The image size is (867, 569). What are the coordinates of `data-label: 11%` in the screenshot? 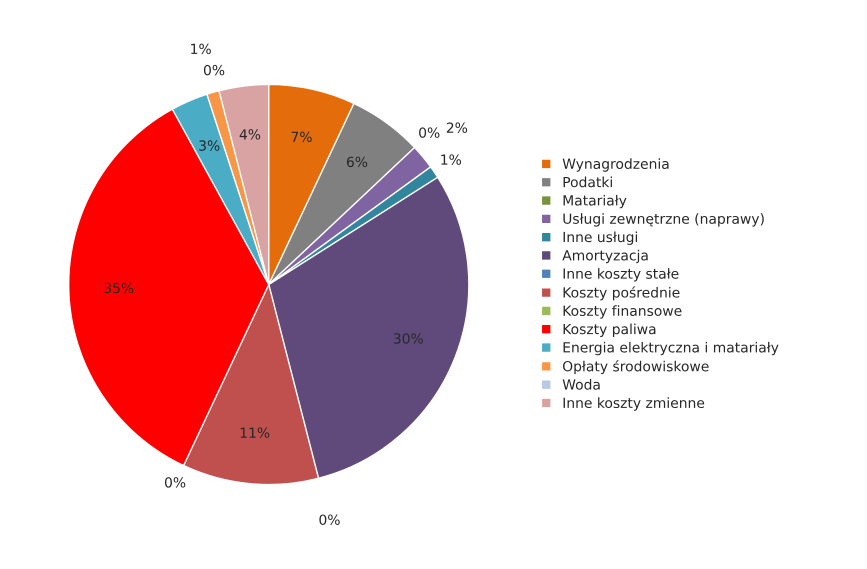 It's located at (255, 432).